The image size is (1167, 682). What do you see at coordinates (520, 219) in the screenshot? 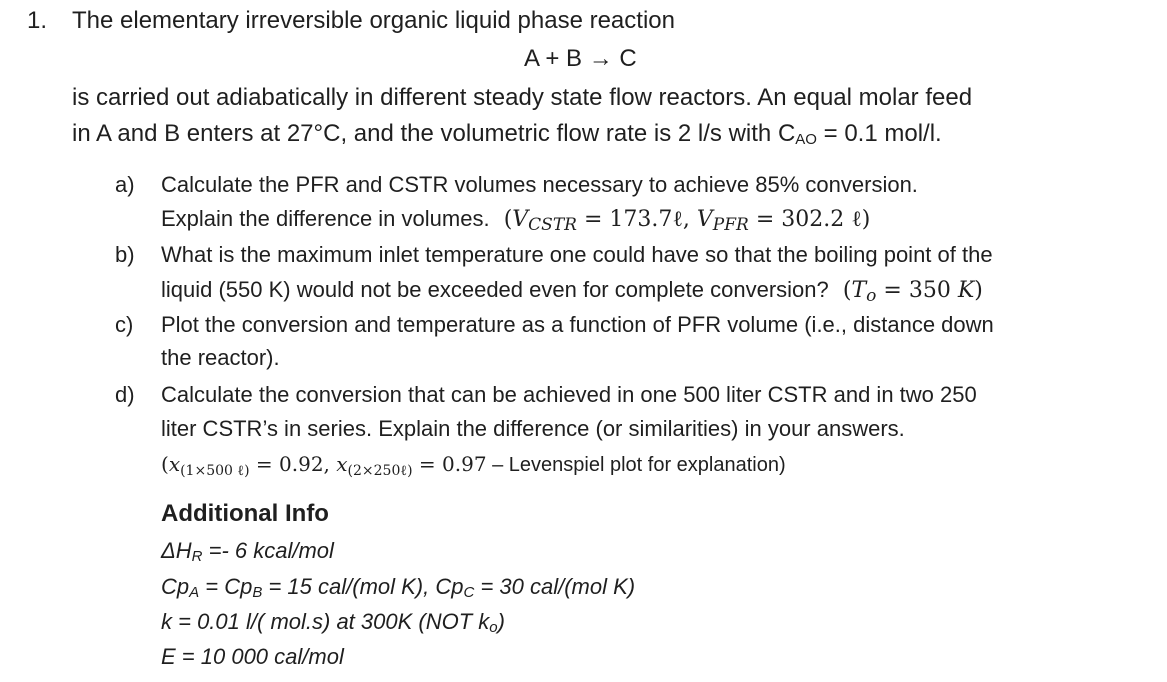
I see `v-symbol: V` at bounding box center [520, 219].